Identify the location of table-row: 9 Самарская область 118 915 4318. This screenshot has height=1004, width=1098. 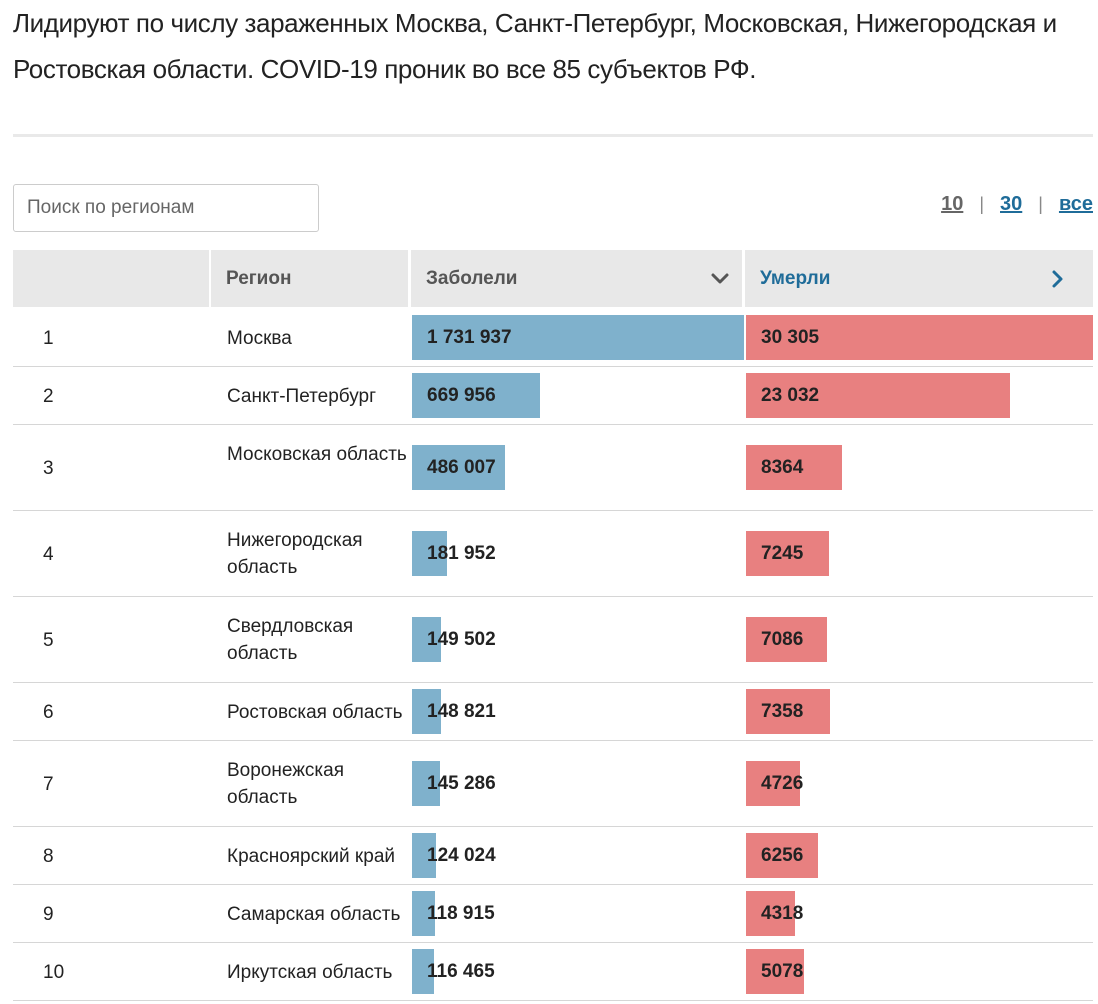
(553, 914).